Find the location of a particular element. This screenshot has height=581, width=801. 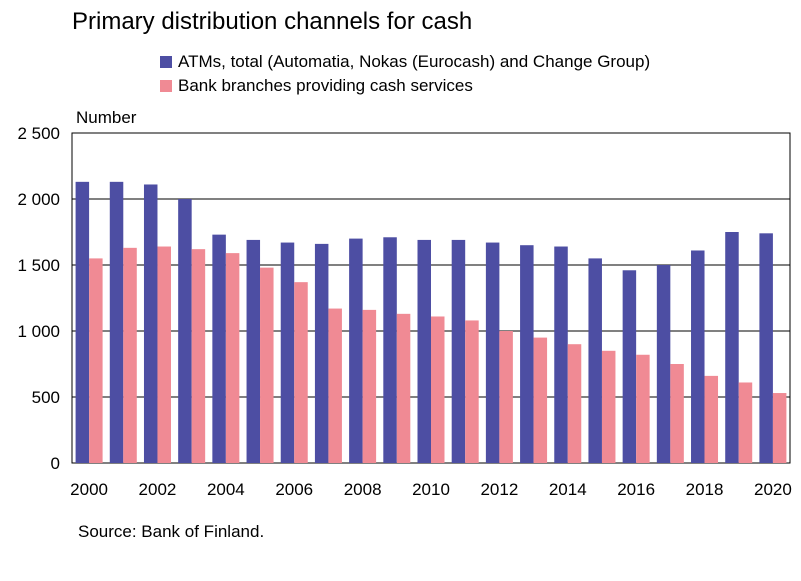

y-tick-label: 2 000 is located at coordinates (38, 199).